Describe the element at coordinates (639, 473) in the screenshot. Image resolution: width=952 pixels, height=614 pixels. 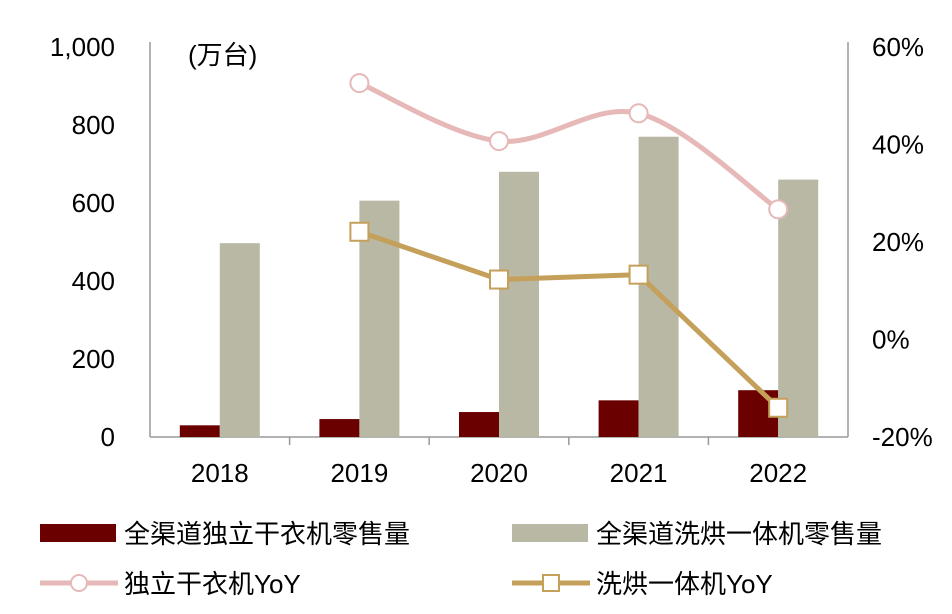
I see `x-tick-label: 2021` at that location.